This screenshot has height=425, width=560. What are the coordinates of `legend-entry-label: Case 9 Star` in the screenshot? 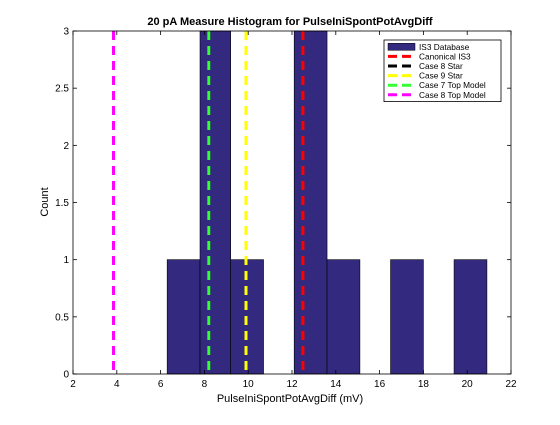 It's located at (441, 76).